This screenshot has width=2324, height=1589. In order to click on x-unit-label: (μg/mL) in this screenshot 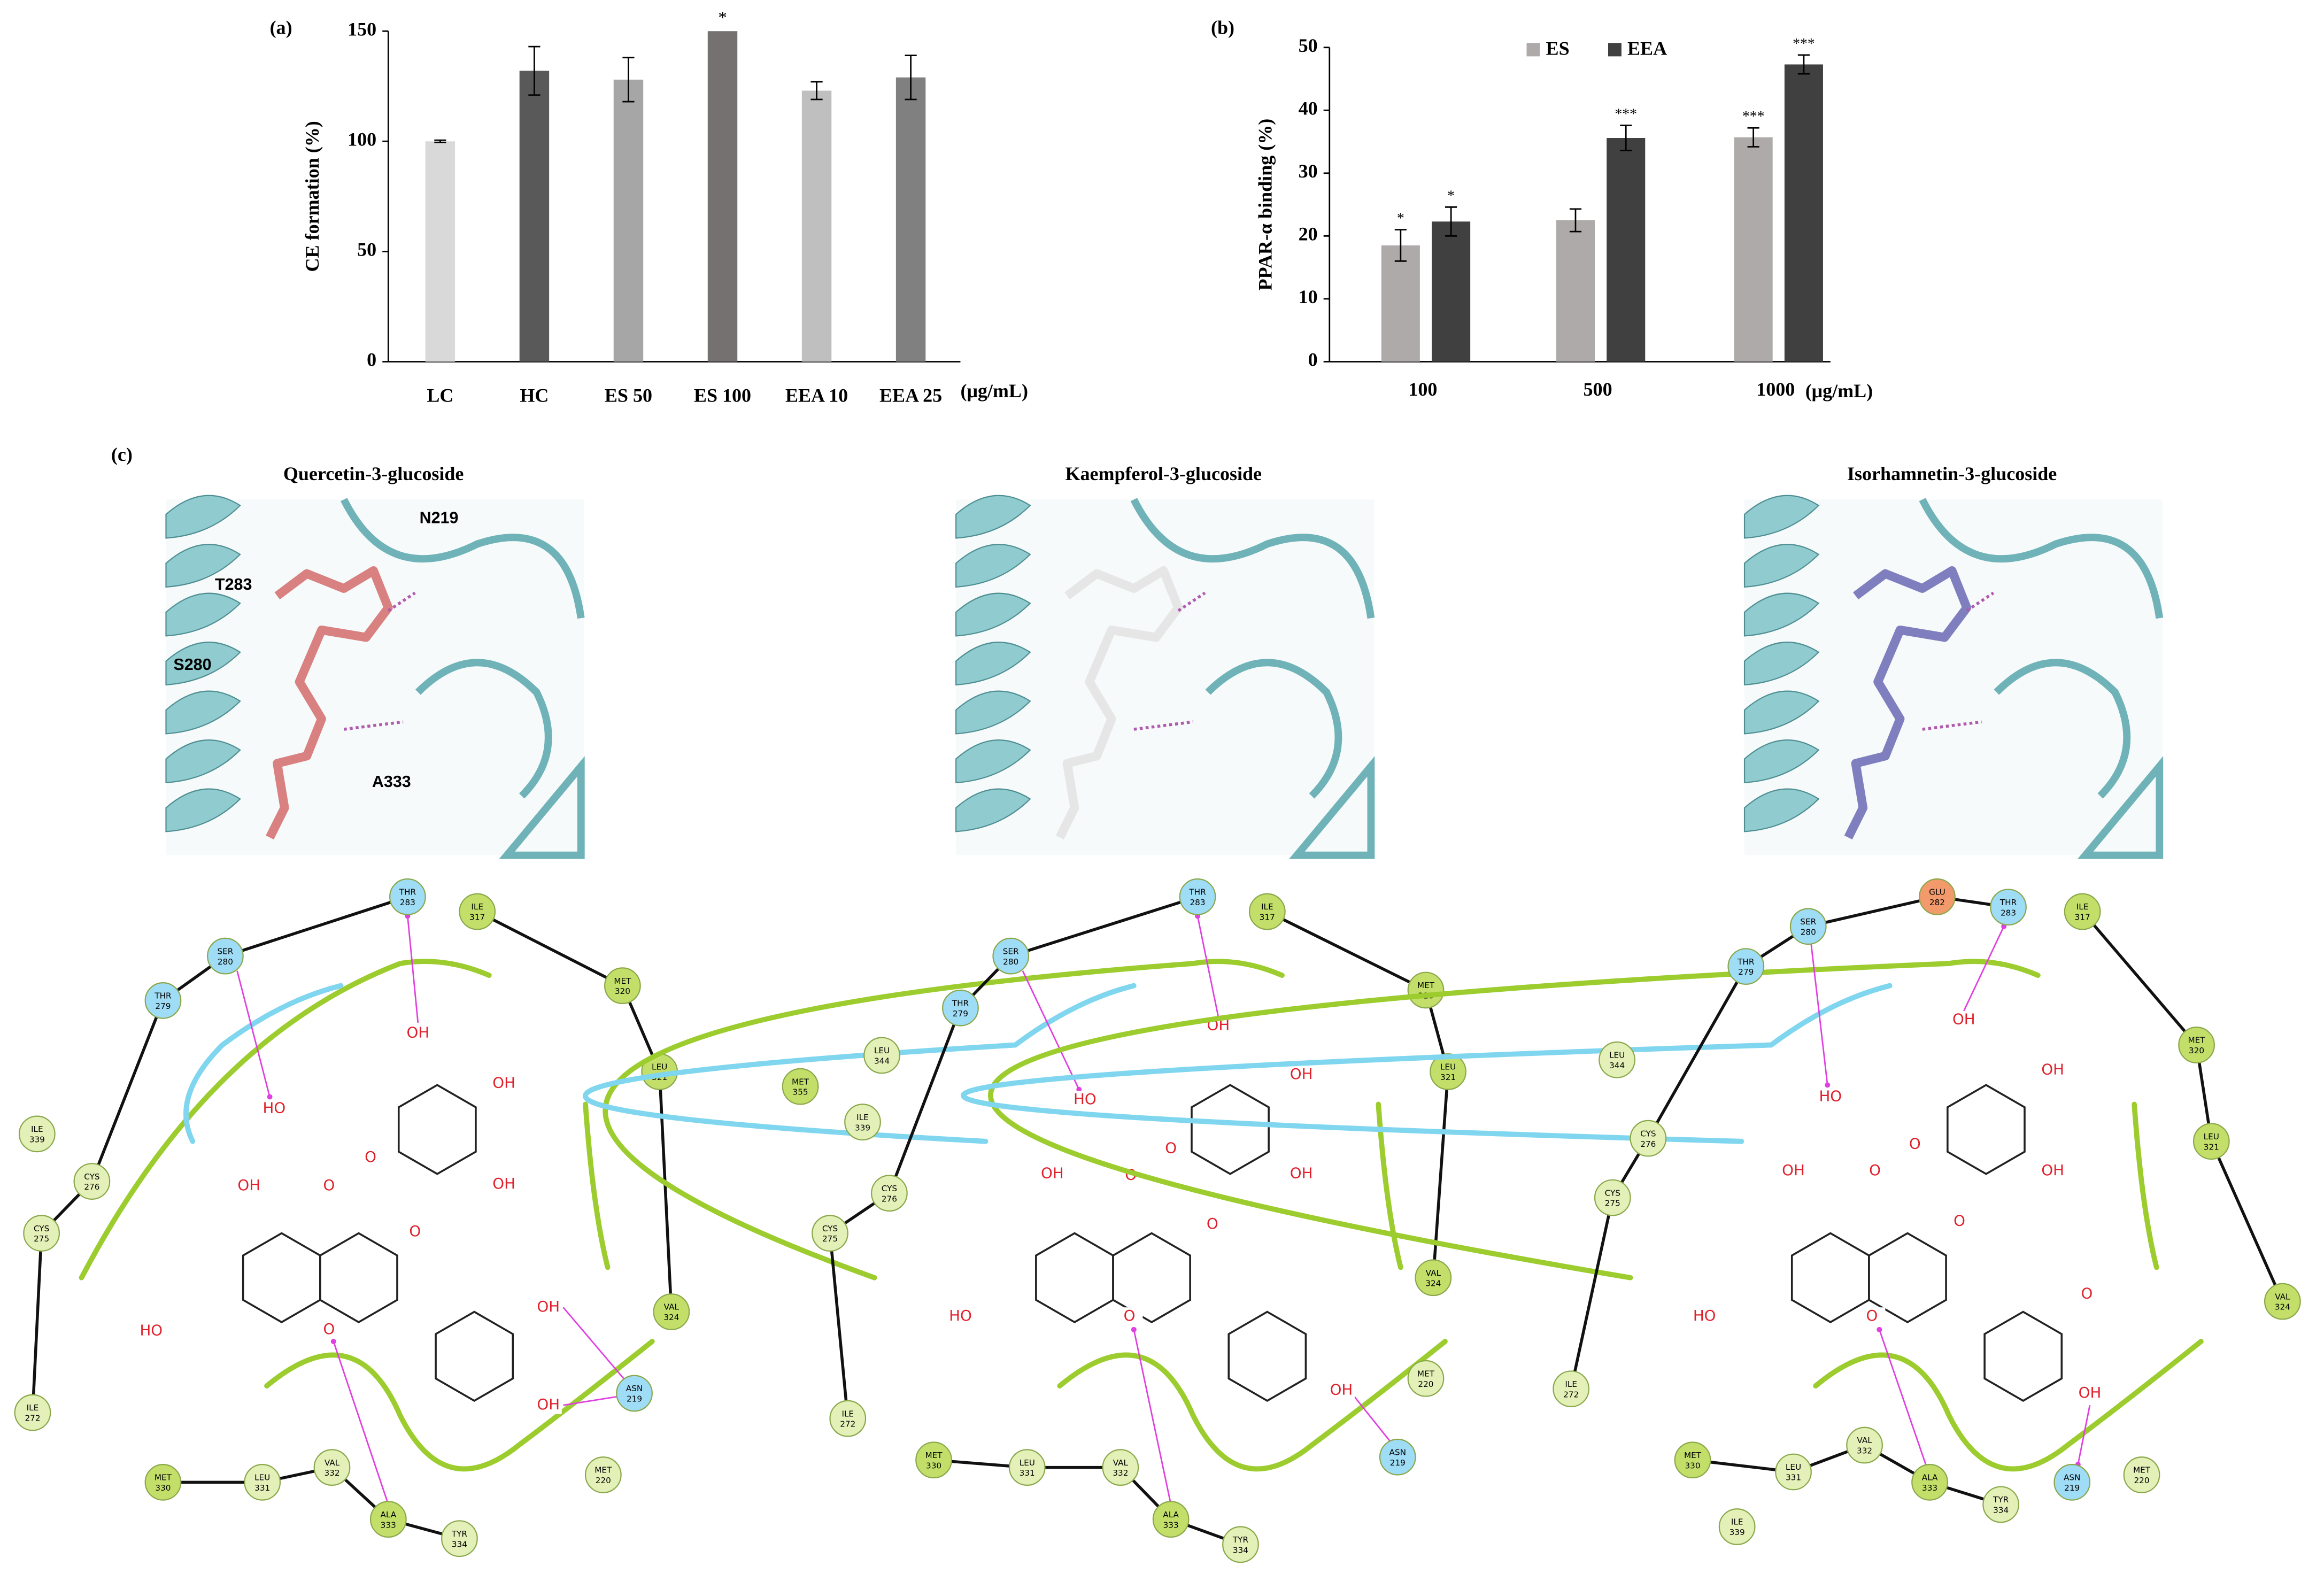, I will do `click(1839, 391)`.